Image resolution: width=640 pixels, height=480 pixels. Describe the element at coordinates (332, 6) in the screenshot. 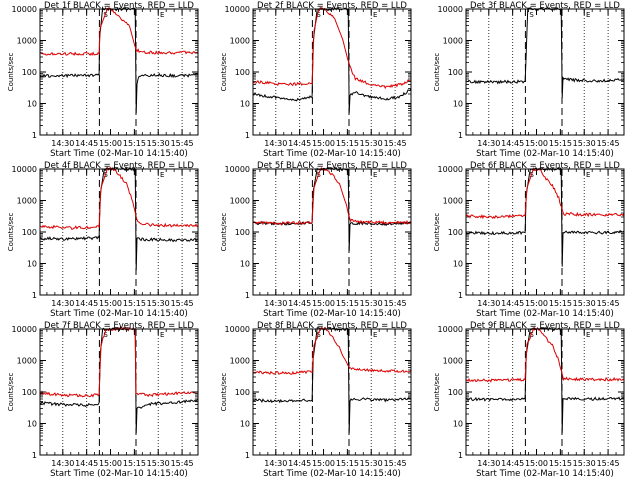

I see `panel-title: Det 2f BLACK = Events, RED = LLD` at that location.